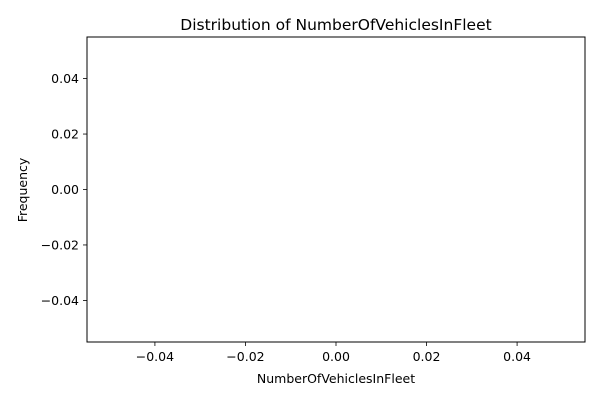 Image resolution: width=600 pixels, height=400 pixels. Describe the element at coordinates (60, 244) in the screenshot. I see `y-tick-label: −0.02` at that location.